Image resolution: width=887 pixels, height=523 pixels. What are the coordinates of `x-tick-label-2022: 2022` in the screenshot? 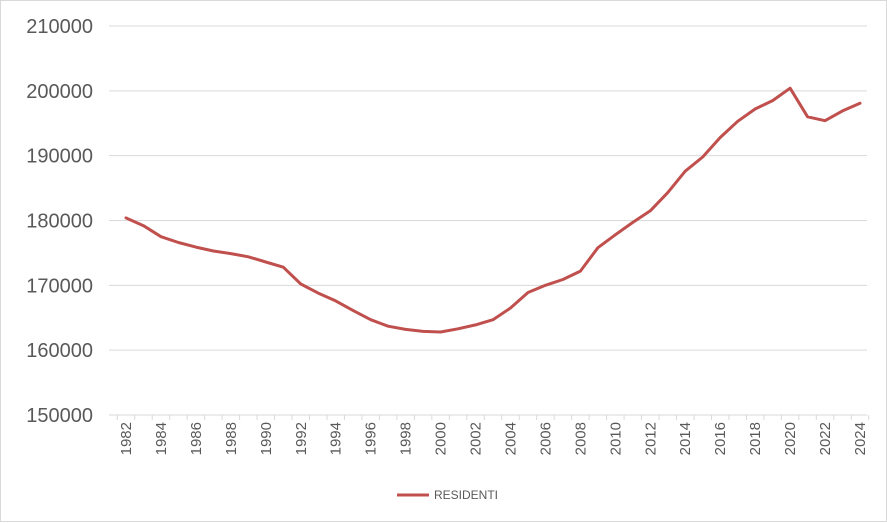 It's located at (825, 438).